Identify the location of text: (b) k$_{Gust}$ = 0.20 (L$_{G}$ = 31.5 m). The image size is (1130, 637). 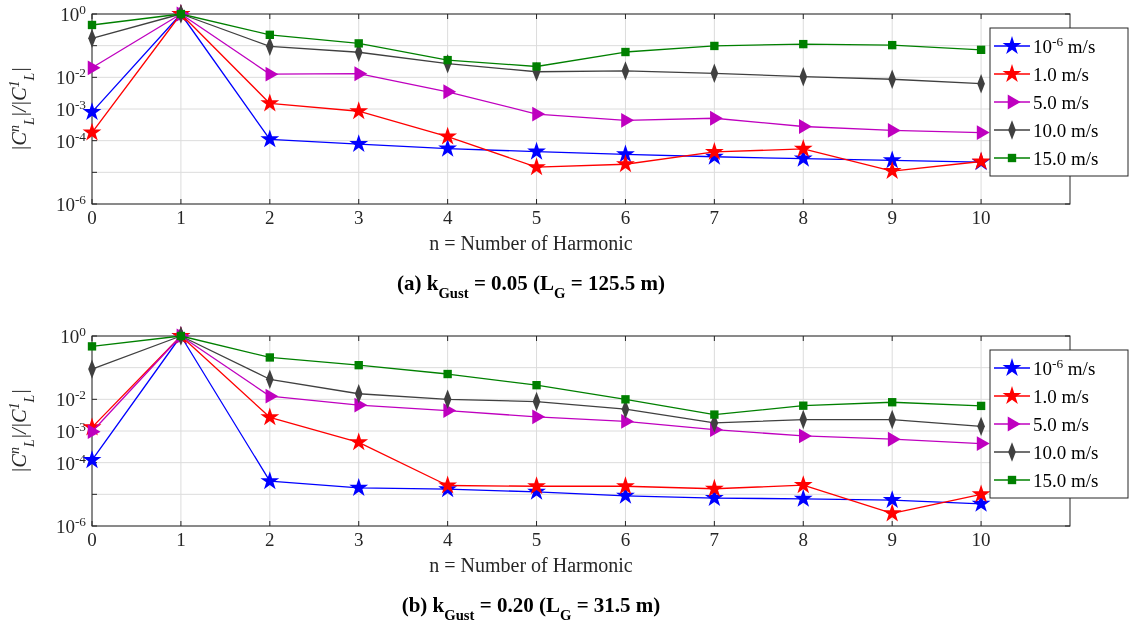
(531, 608).